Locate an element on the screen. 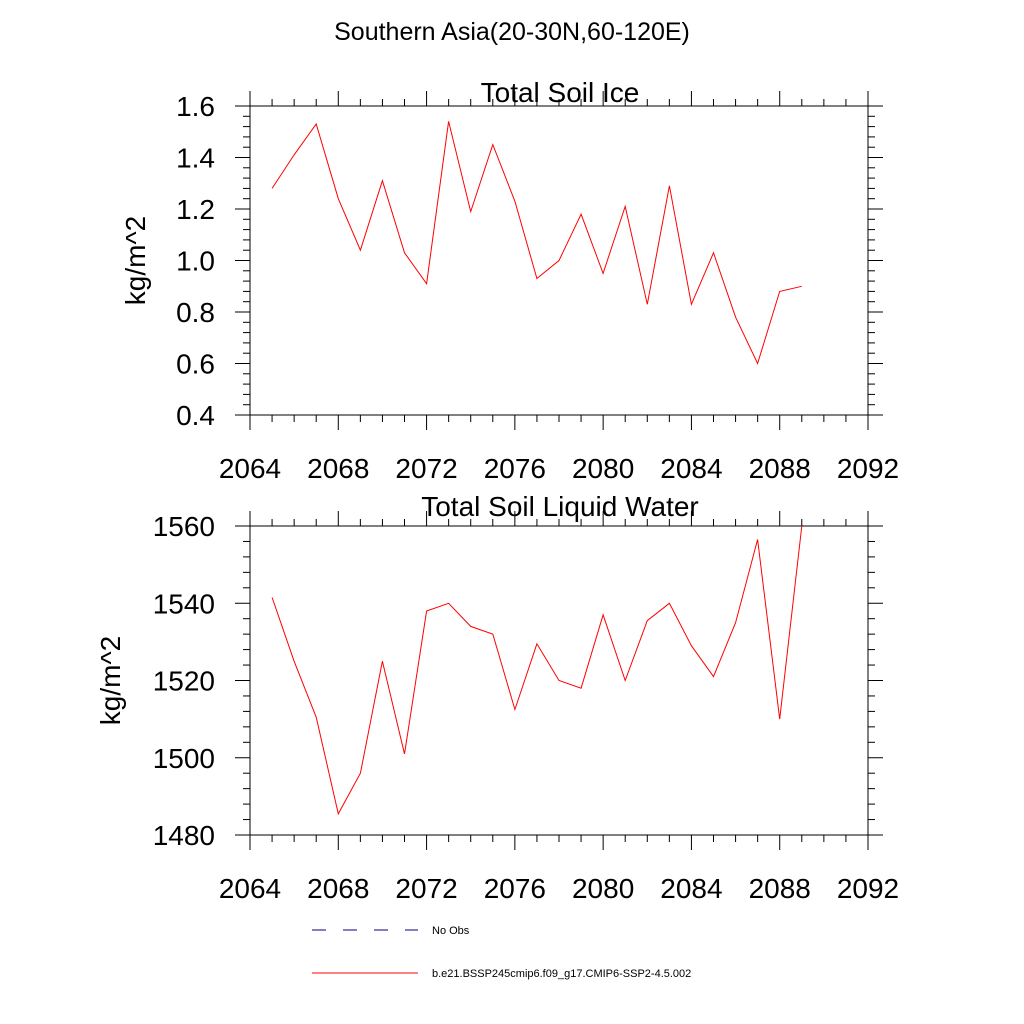 The image size is (1024, 1024). chart2-y-tick-label: 1480 is located at coordinates (184, 835).